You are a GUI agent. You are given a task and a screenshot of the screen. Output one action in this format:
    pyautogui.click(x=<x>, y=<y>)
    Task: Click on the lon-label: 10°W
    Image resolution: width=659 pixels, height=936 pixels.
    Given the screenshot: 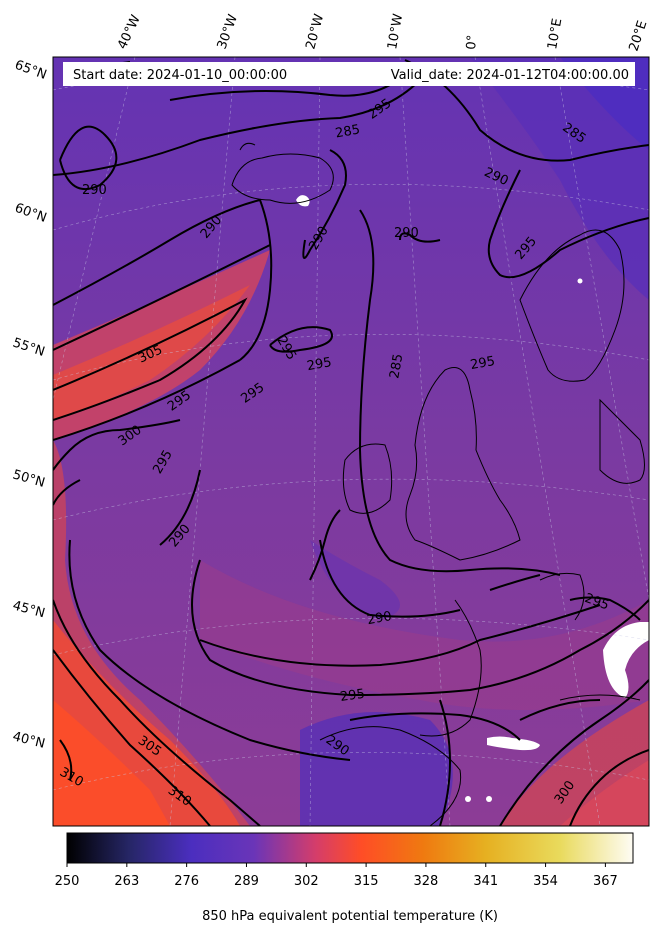 What is the action you would take?
    pyautogui.click(x=395, y=32)
    